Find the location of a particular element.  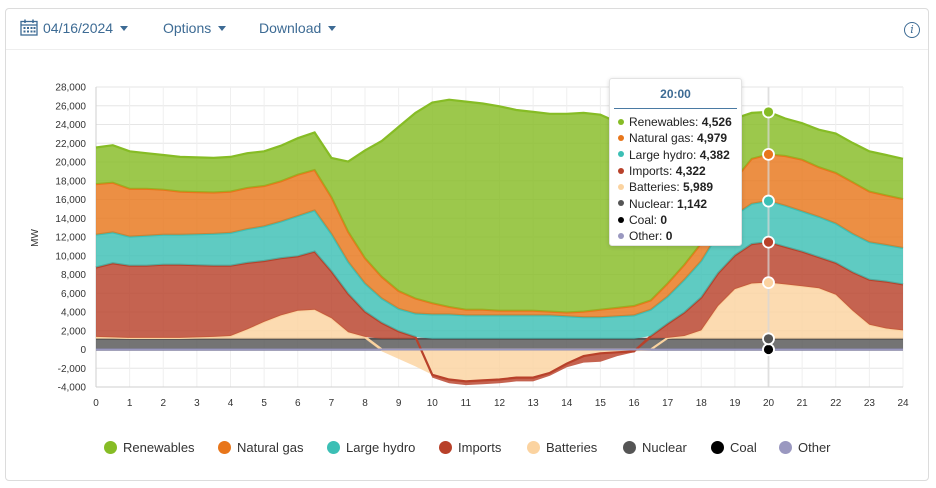

y-tick-label: 14,000 is located at coordinates (70, 219).